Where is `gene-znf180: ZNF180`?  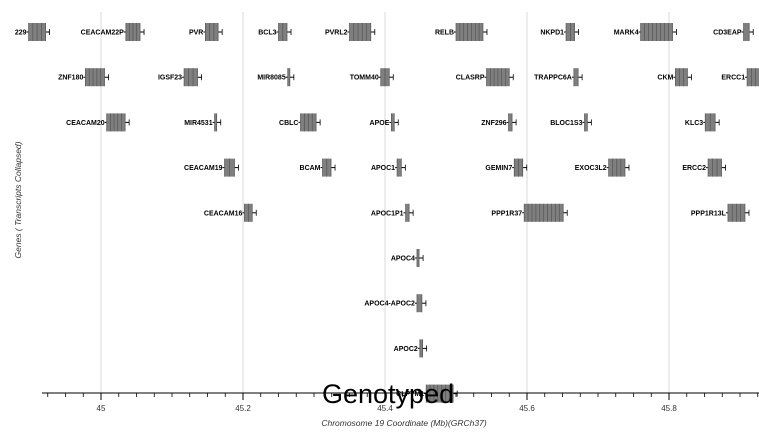
gene-znf180: ZNF180 is located at coordinates (83, 77).